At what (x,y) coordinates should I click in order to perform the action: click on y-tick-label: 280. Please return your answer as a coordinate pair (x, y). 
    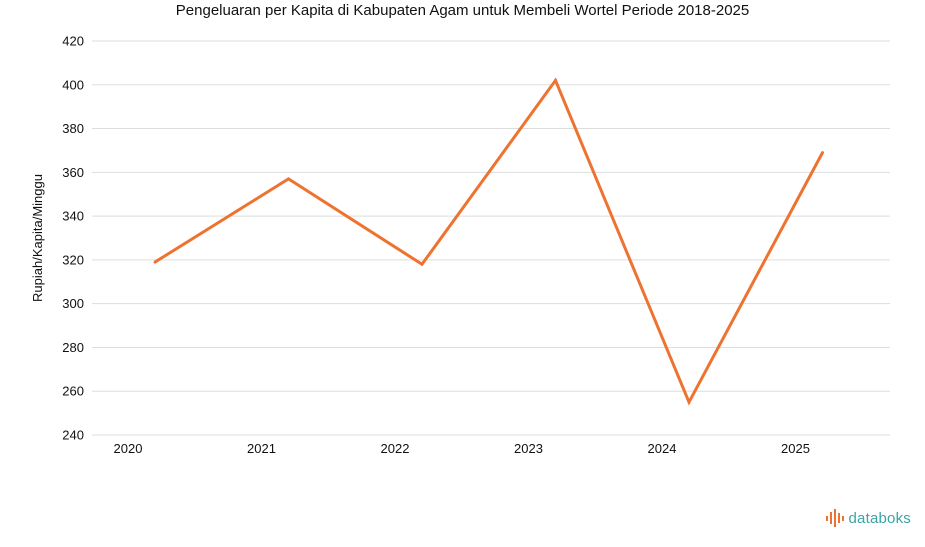
    Looking at the image, I should click on (73, 347).